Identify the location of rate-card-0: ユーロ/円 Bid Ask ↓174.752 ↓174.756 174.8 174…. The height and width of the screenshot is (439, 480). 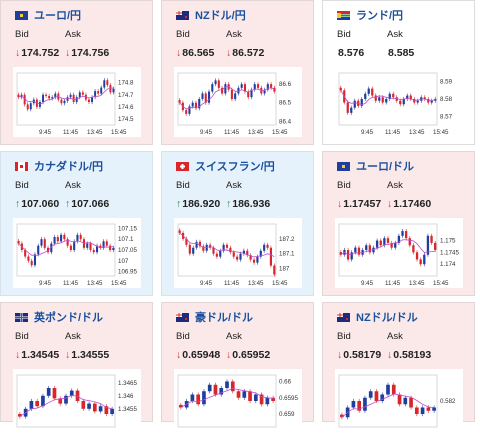
(76, 72).